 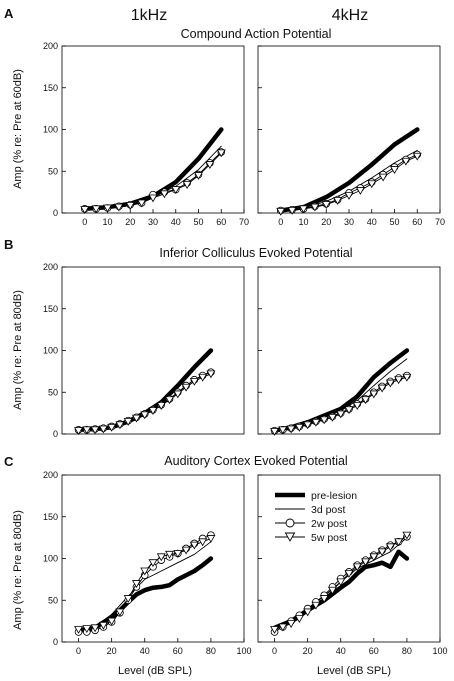 What do you see at coordinates (308, 651) in the screenshot?
I see `panel-c-right-xtick-label: 20` at bounding box center [308, 651].